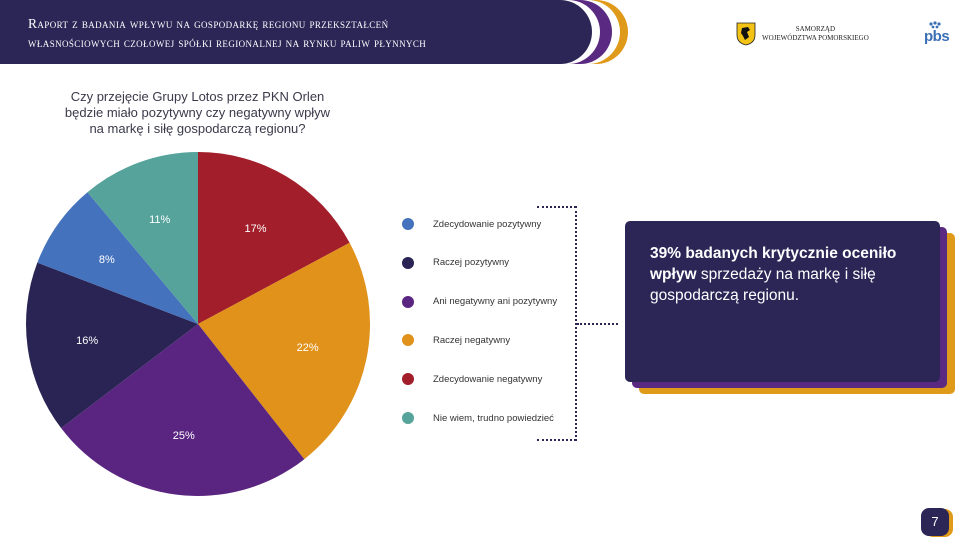 The image size is (980, 551). What do you see at coordinates (937, 36) in the screenshot?
I see `pbs-logo-text: pbs` at bounding box center [937, 36].